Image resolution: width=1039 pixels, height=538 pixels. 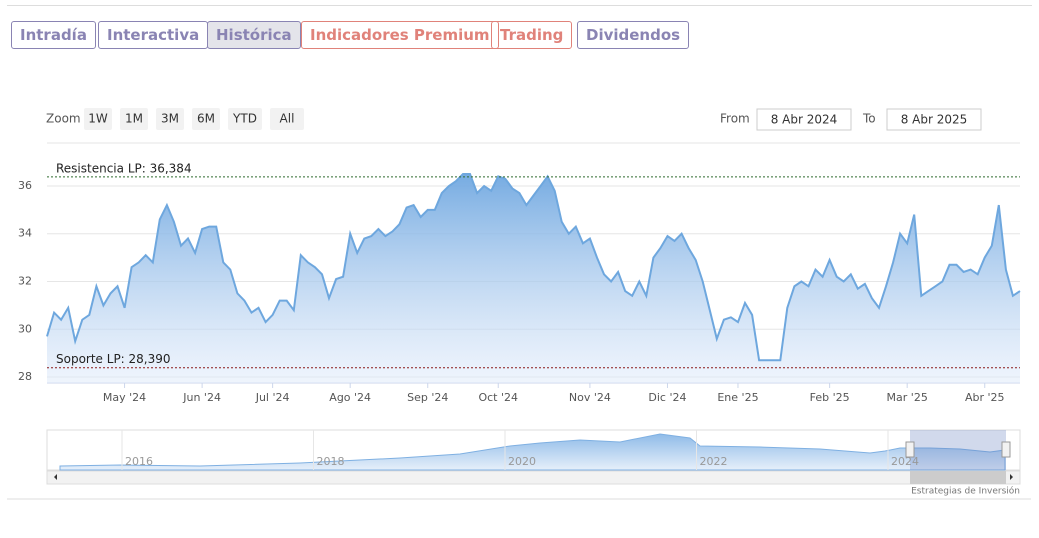 What do you see at coordinates (272, 397) in the screenshot?
I see `x-tick-label: Jul '24` at bounding box center [272, 397].